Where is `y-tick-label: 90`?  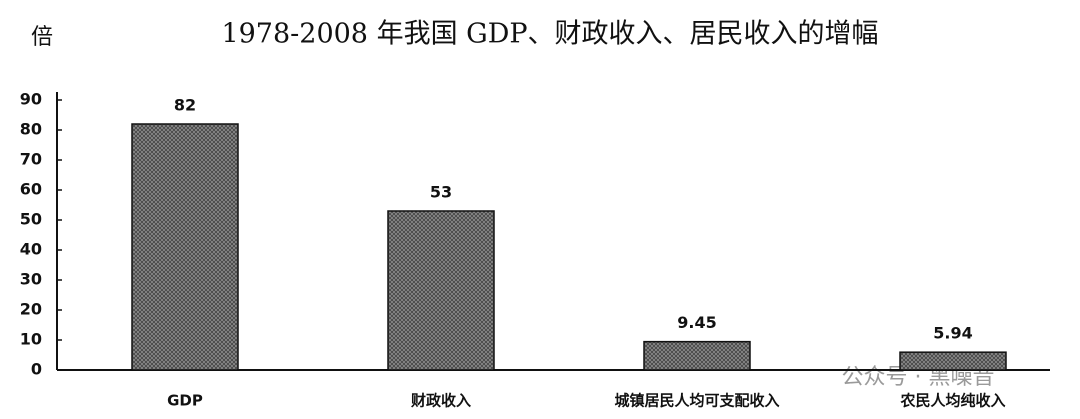
y-tick-label: 90 is located at coordinates (31, 99).